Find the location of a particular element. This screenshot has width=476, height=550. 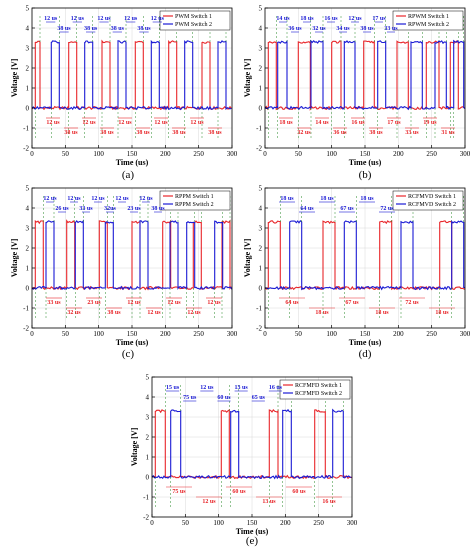

panel-caption: (e) is located at coordinates (252, 541).